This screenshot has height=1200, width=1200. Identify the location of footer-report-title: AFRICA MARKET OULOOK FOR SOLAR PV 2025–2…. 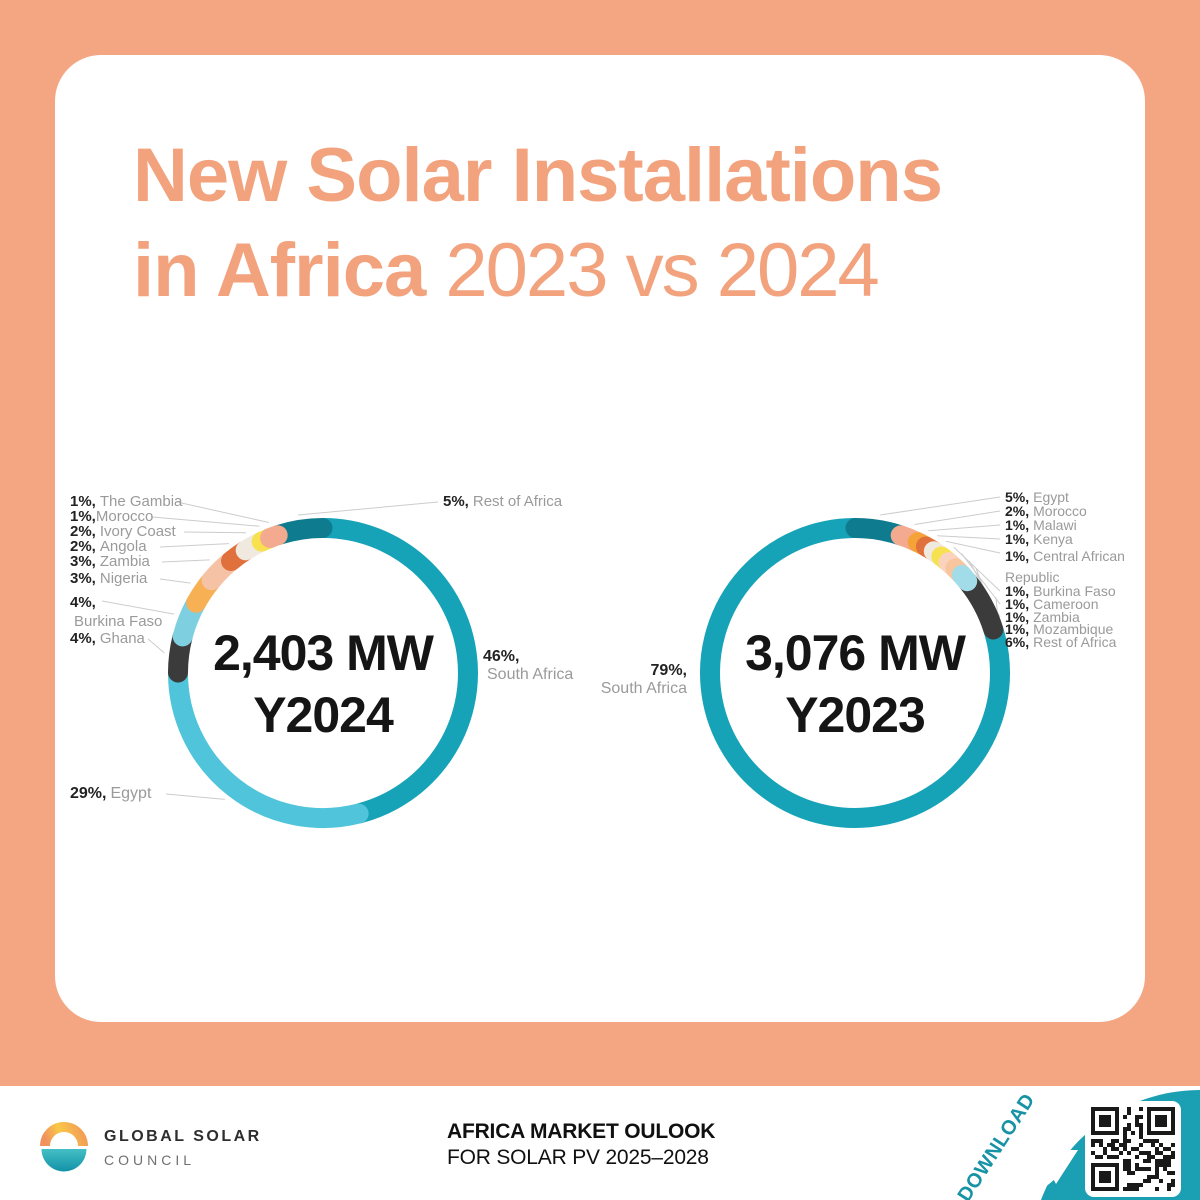
(581, 1145).